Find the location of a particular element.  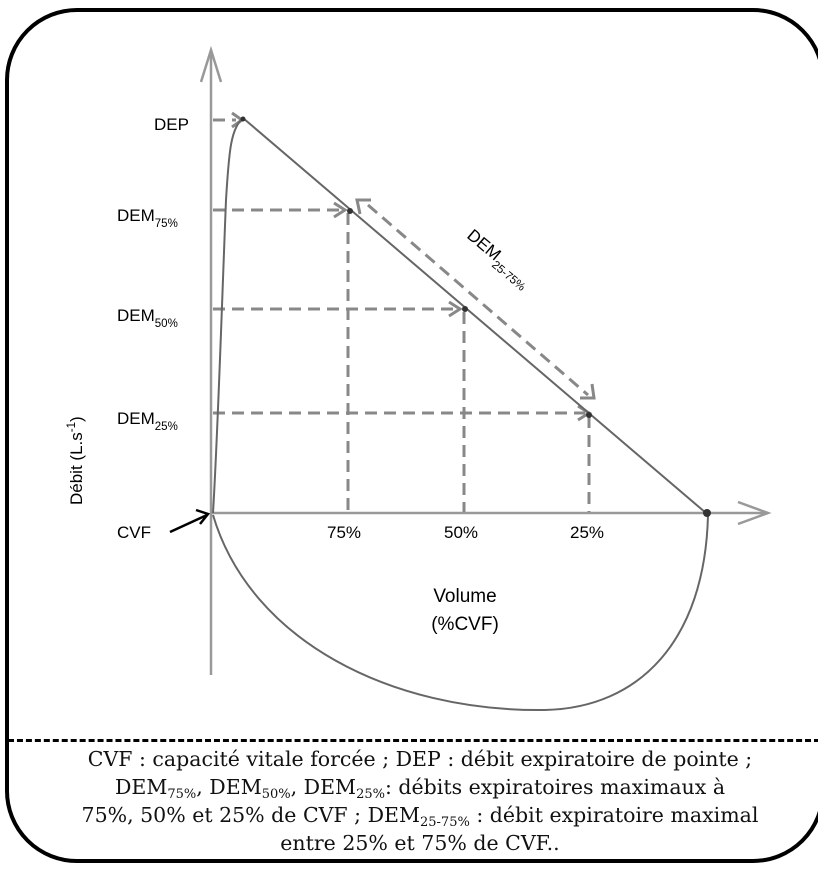

inspiratory-curve is located at coordinates (460, 613).